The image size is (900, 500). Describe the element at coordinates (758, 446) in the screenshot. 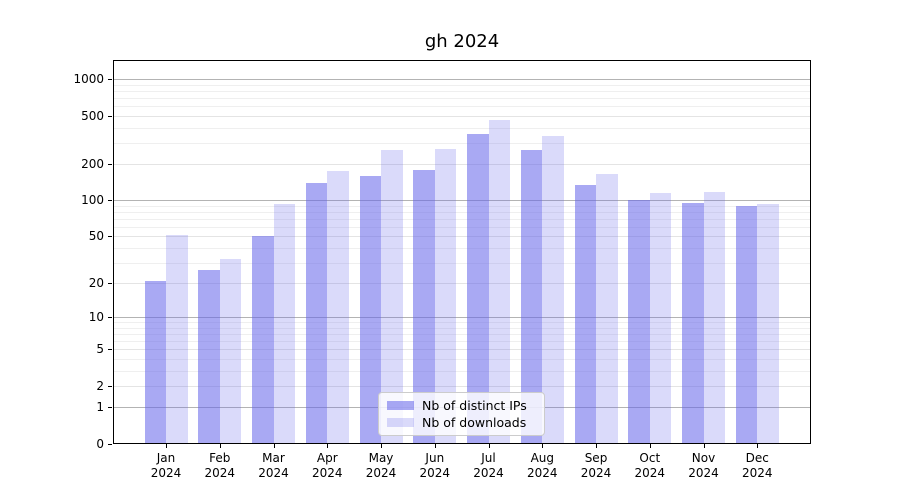

I see `x-tick-mark-dec` at that location.